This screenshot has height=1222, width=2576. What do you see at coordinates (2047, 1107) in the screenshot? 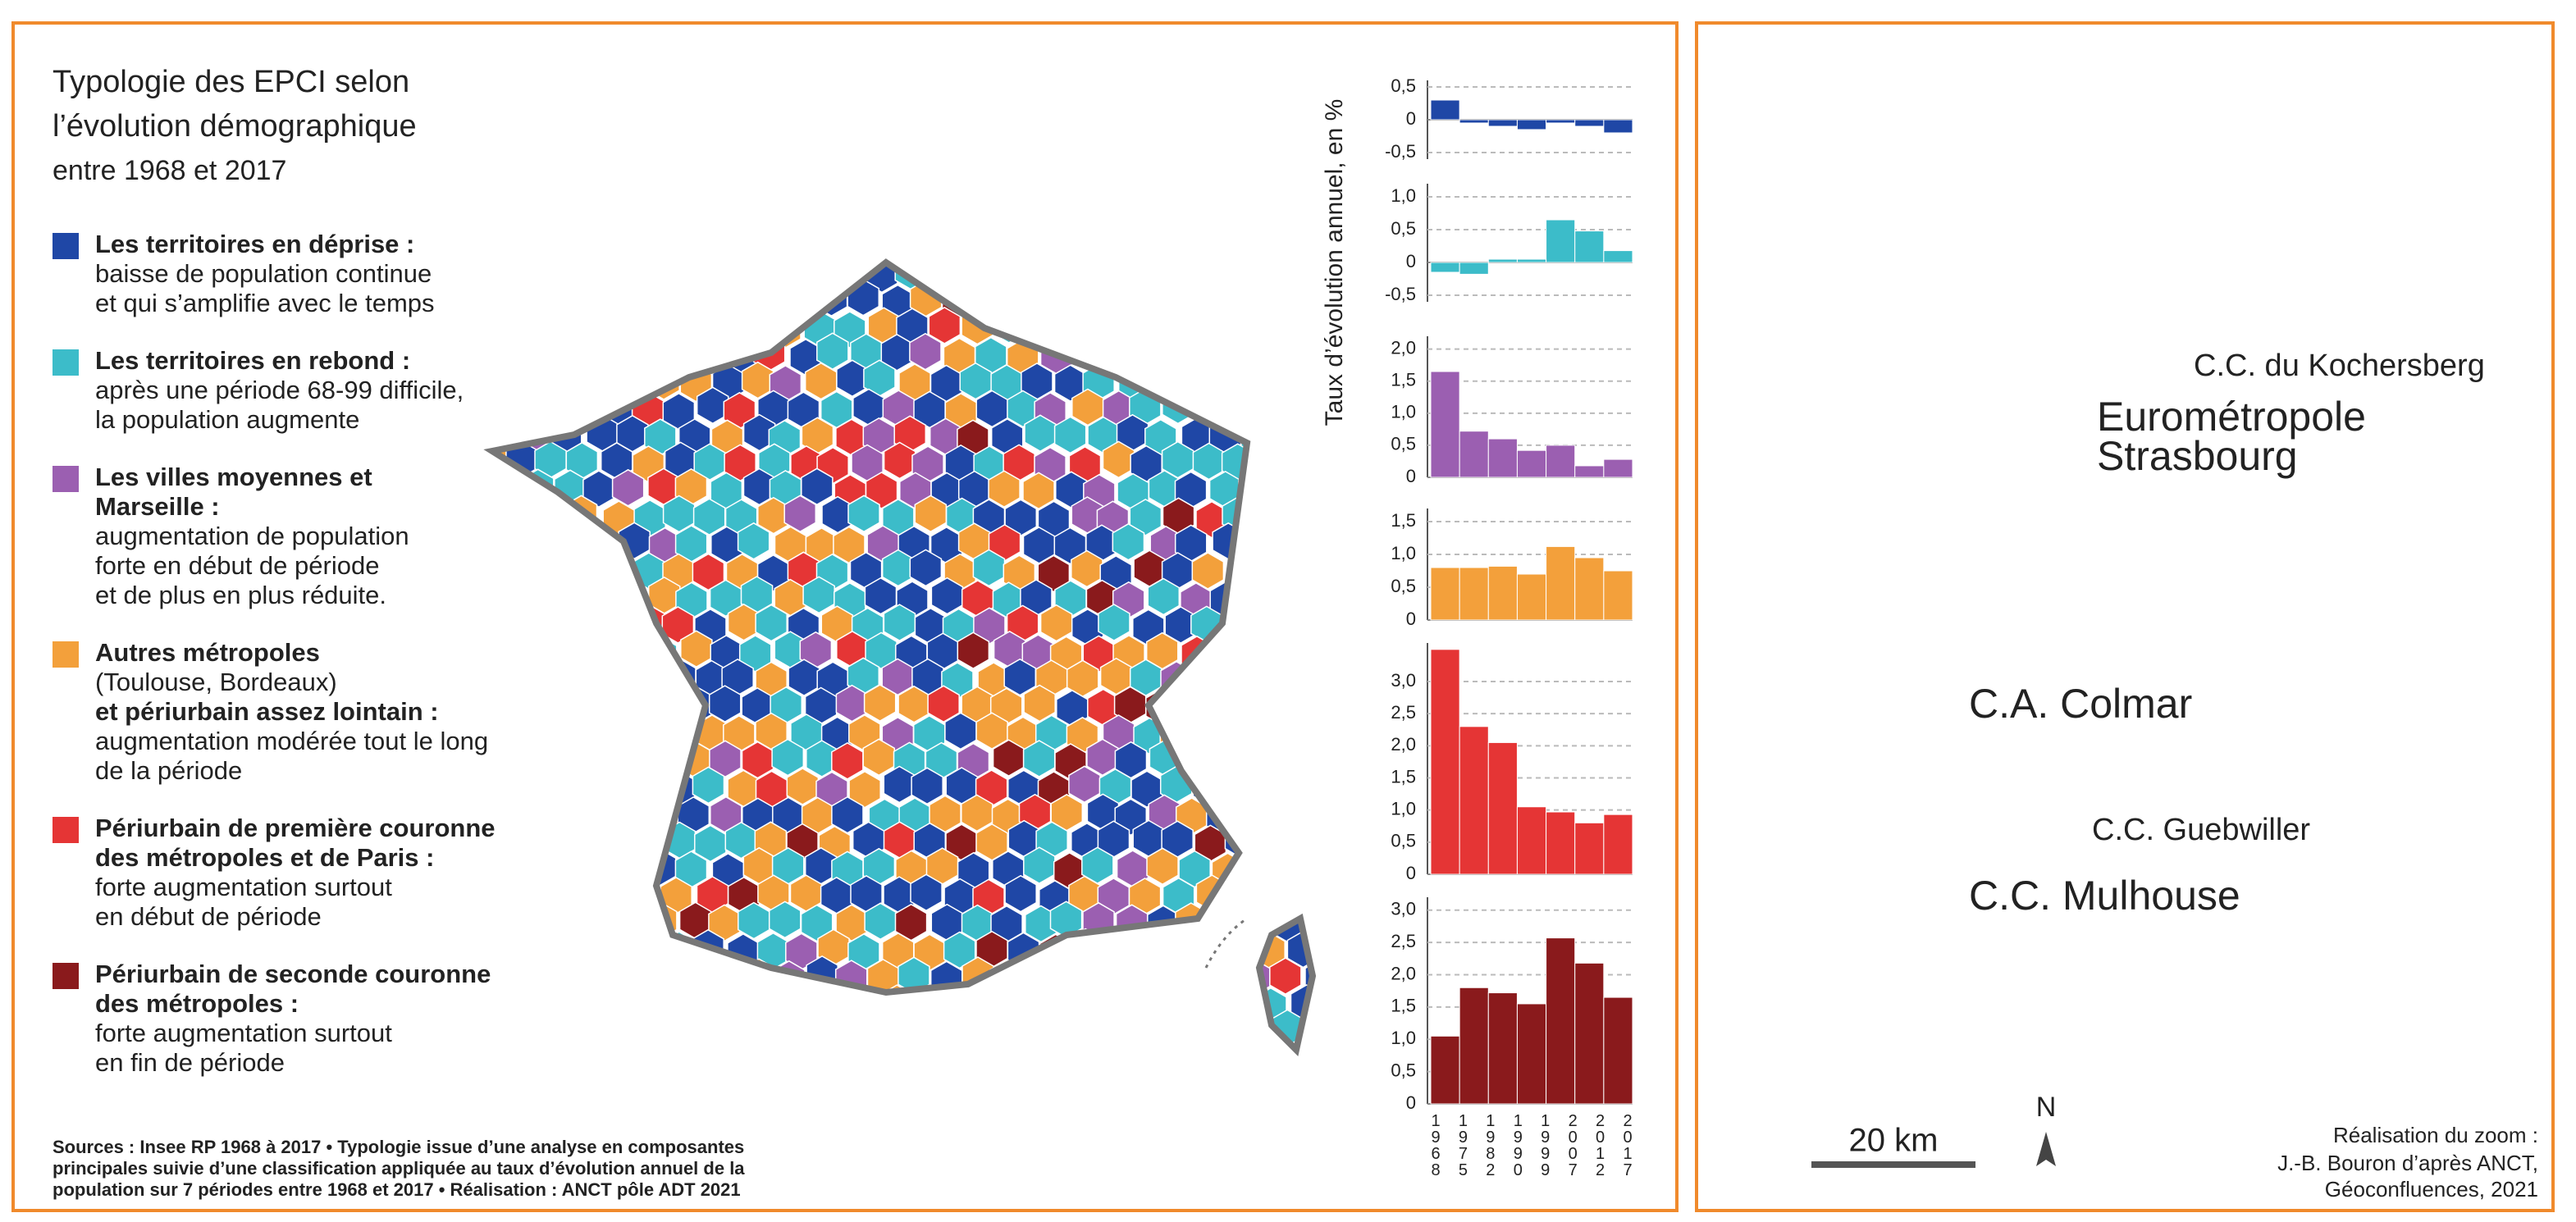
I see `north-label: N` at bounding box center [2047, 1107].